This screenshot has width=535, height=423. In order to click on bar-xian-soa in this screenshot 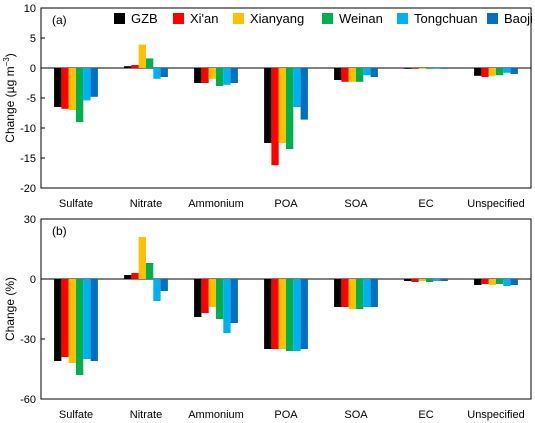, I will do `click(345, 75)`.